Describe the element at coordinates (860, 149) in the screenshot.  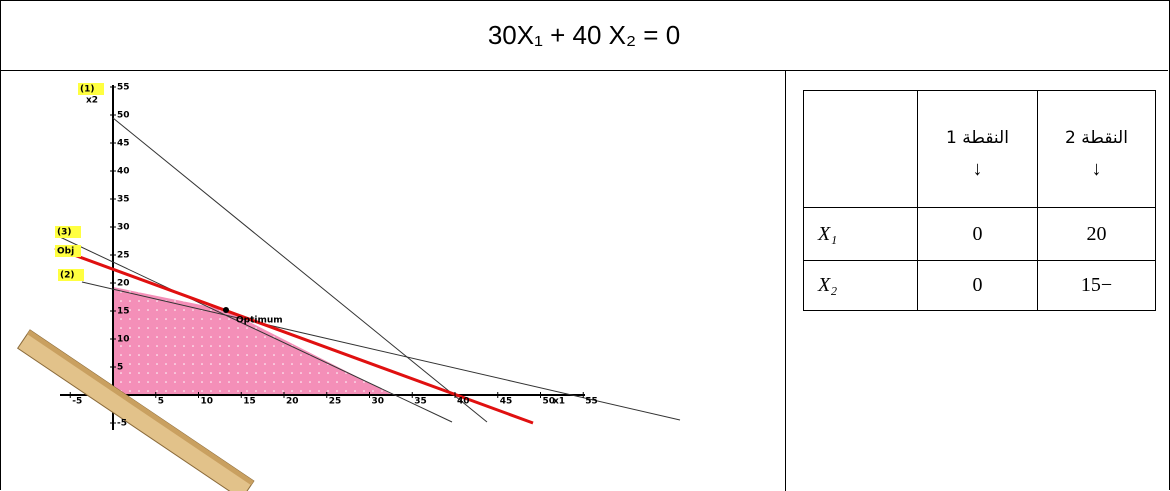
I see `empty-cell` at that location.